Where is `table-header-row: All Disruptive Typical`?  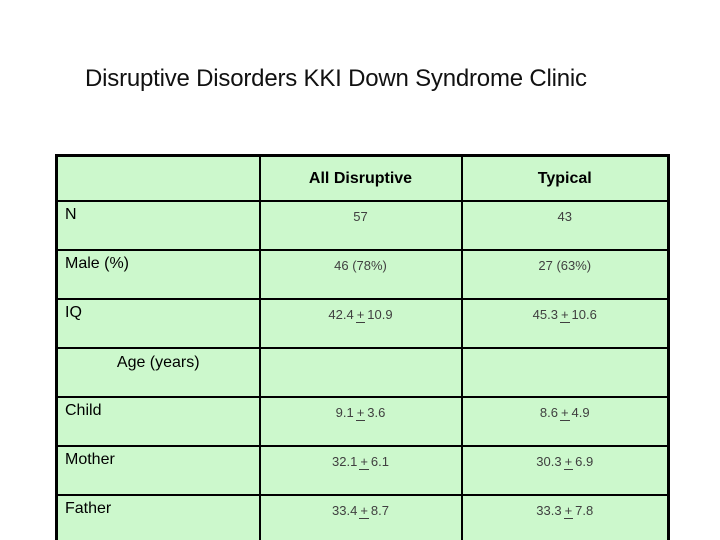
table-header-row: All Disruptive Typical is located at coordinates (362, 178).